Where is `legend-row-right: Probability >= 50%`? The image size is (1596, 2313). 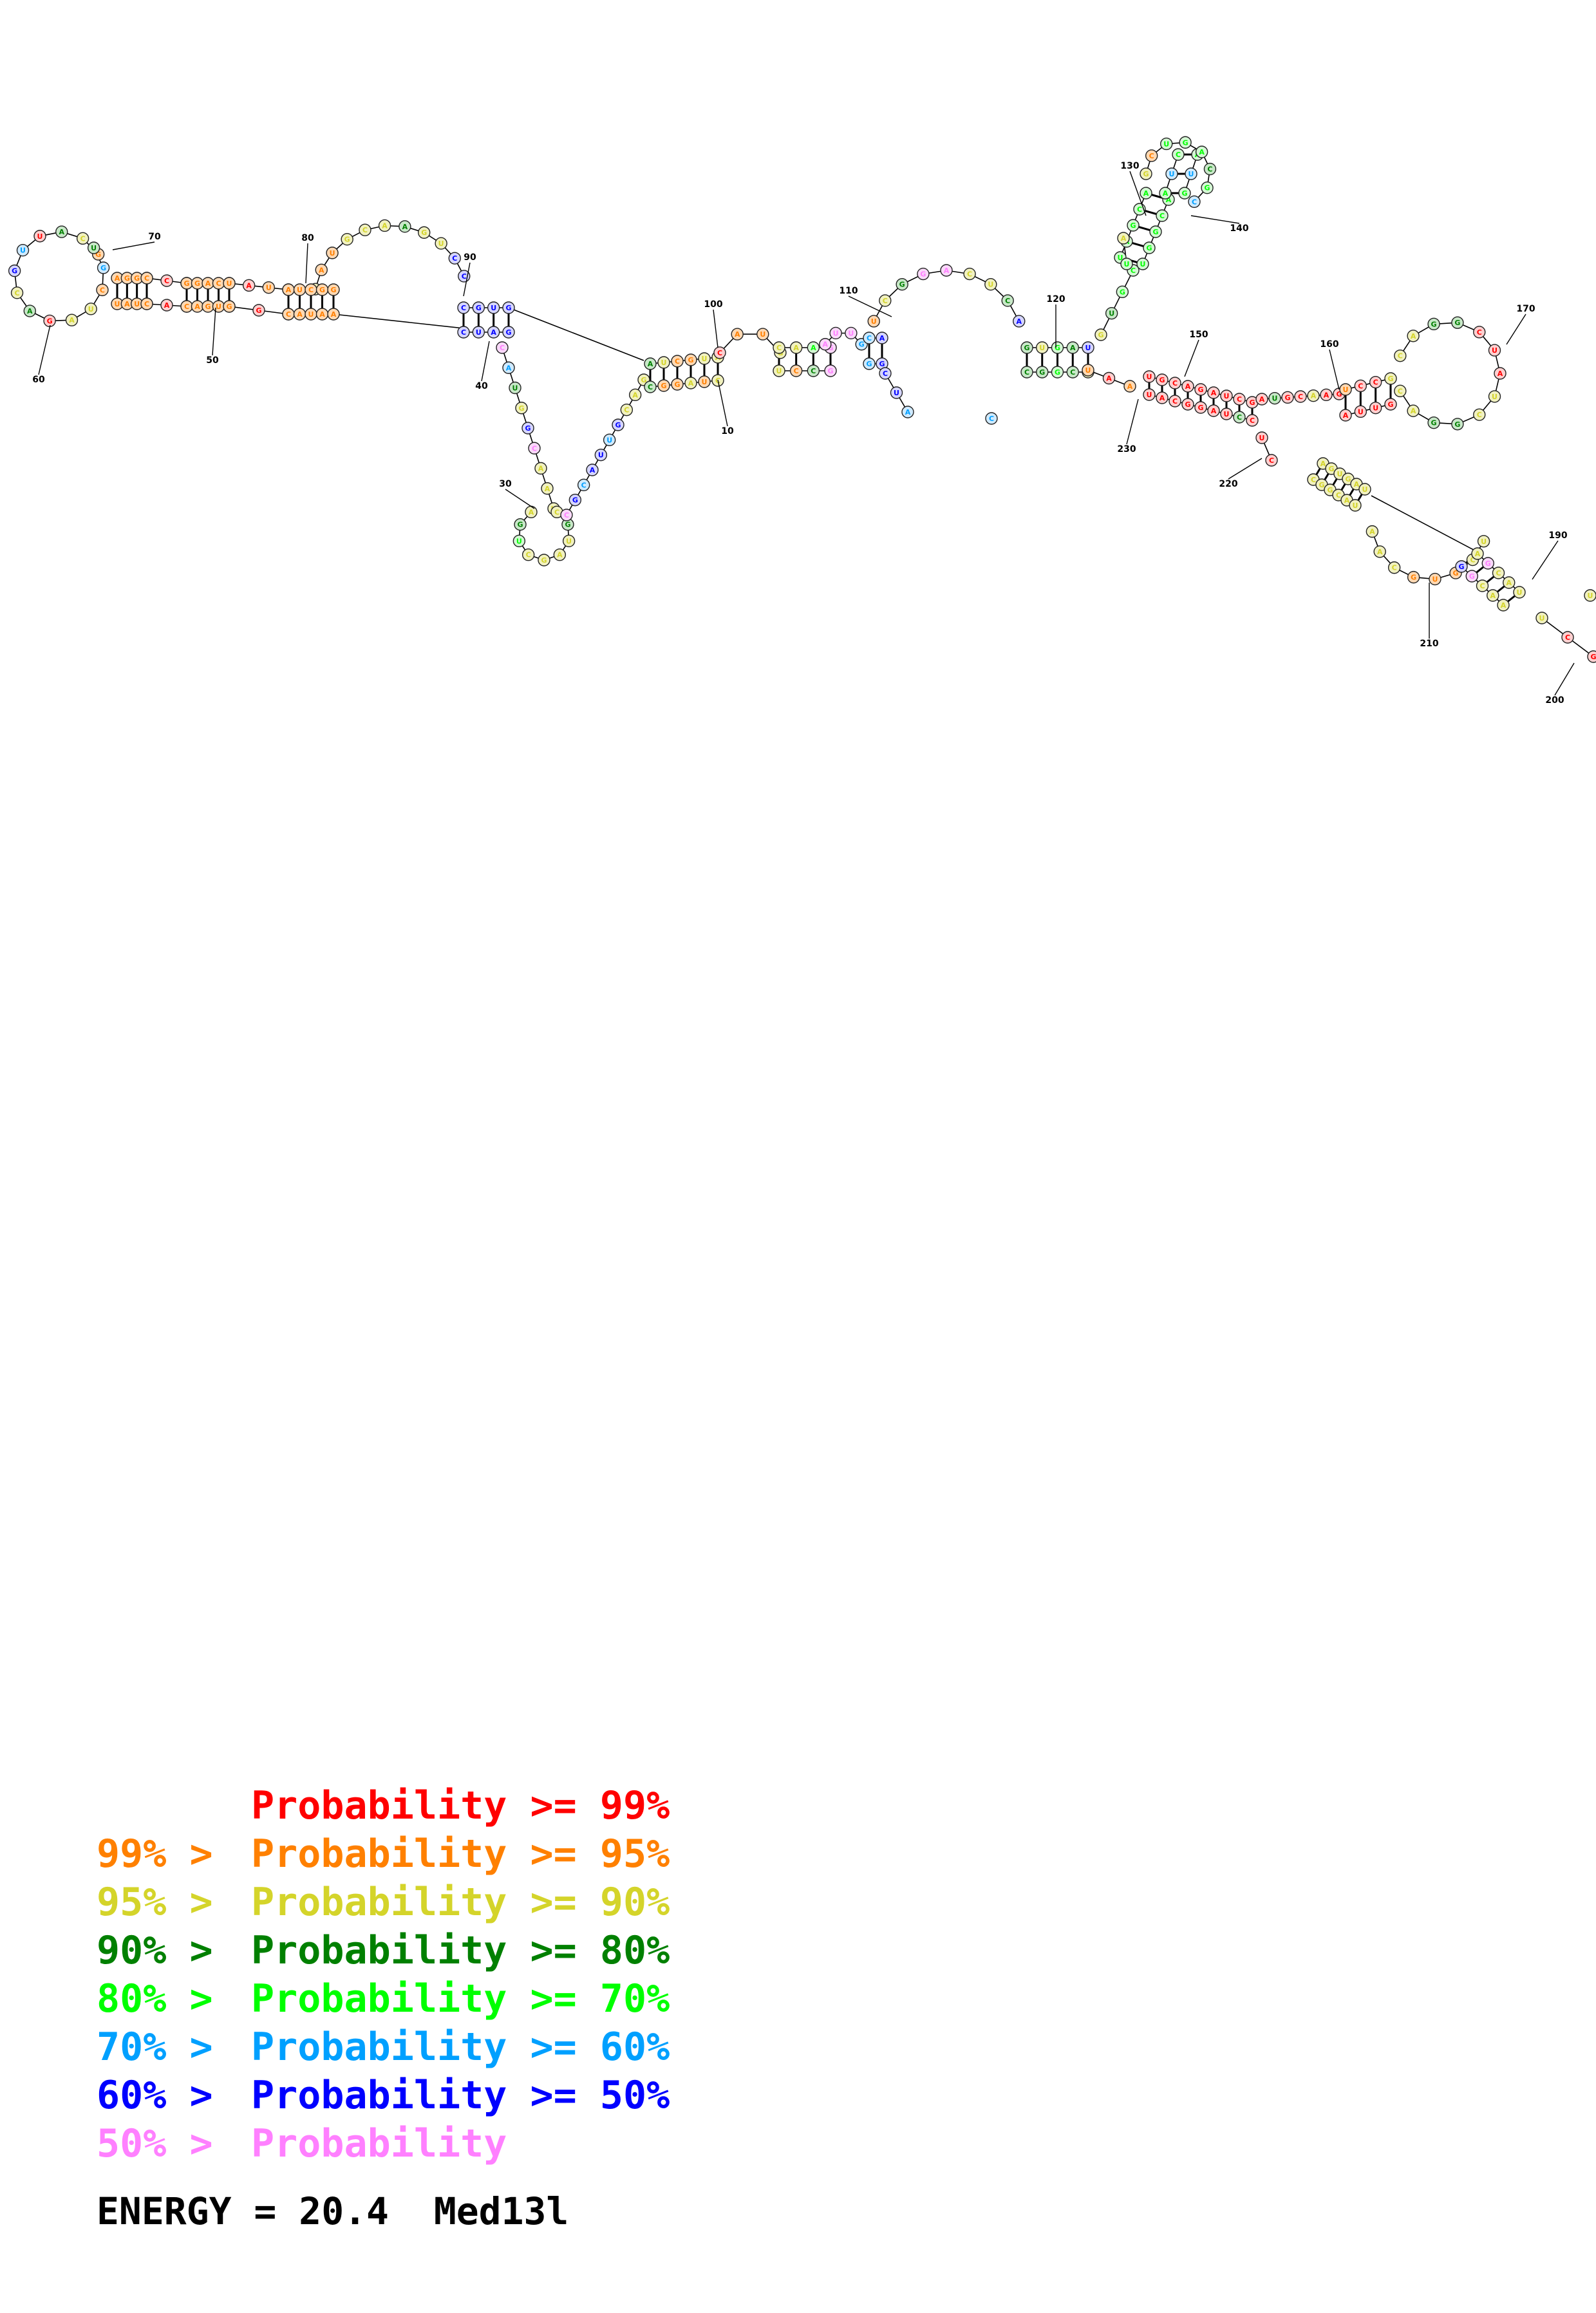 legend-row-right: Probability >= 50% is located at coordinates (460, 2095).